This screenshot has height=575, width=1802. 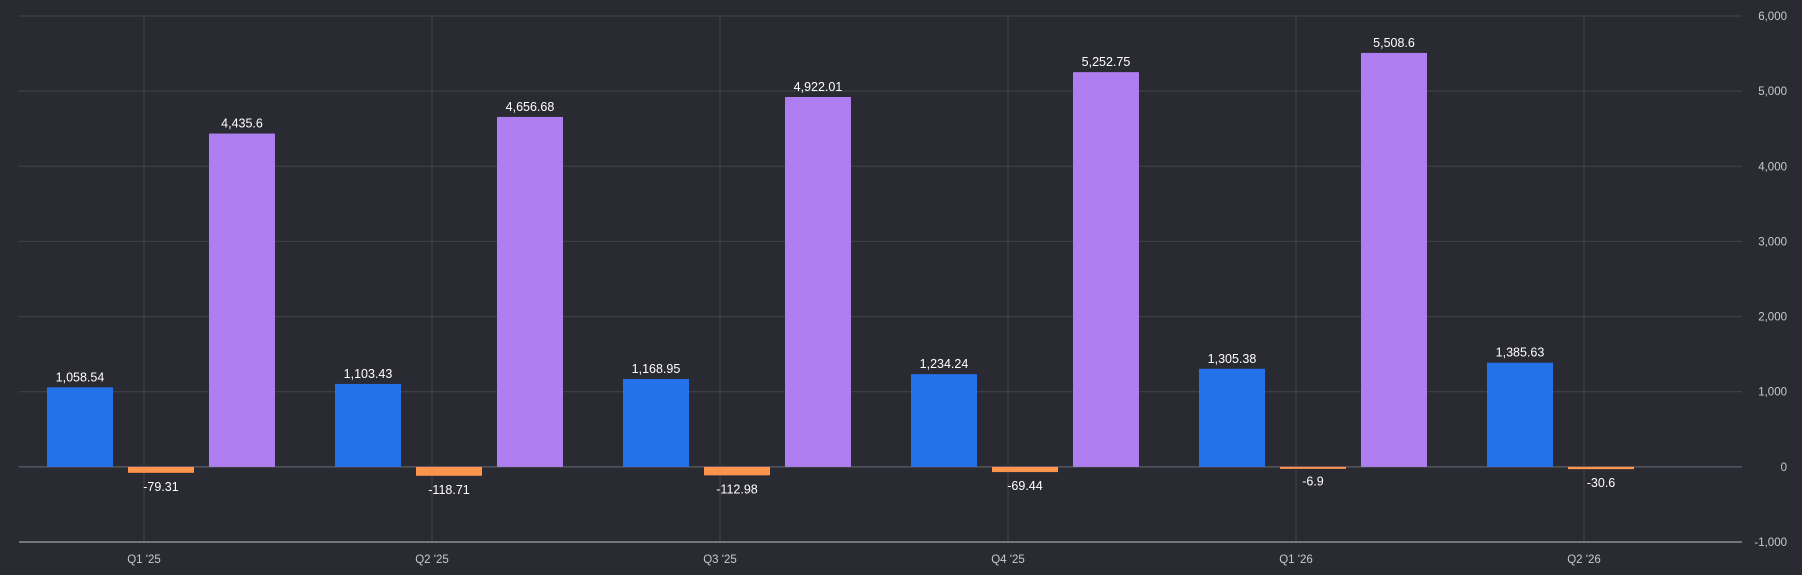 I want to click on data-label-series-3: 5,508.6, so click(x=1394, y=43).